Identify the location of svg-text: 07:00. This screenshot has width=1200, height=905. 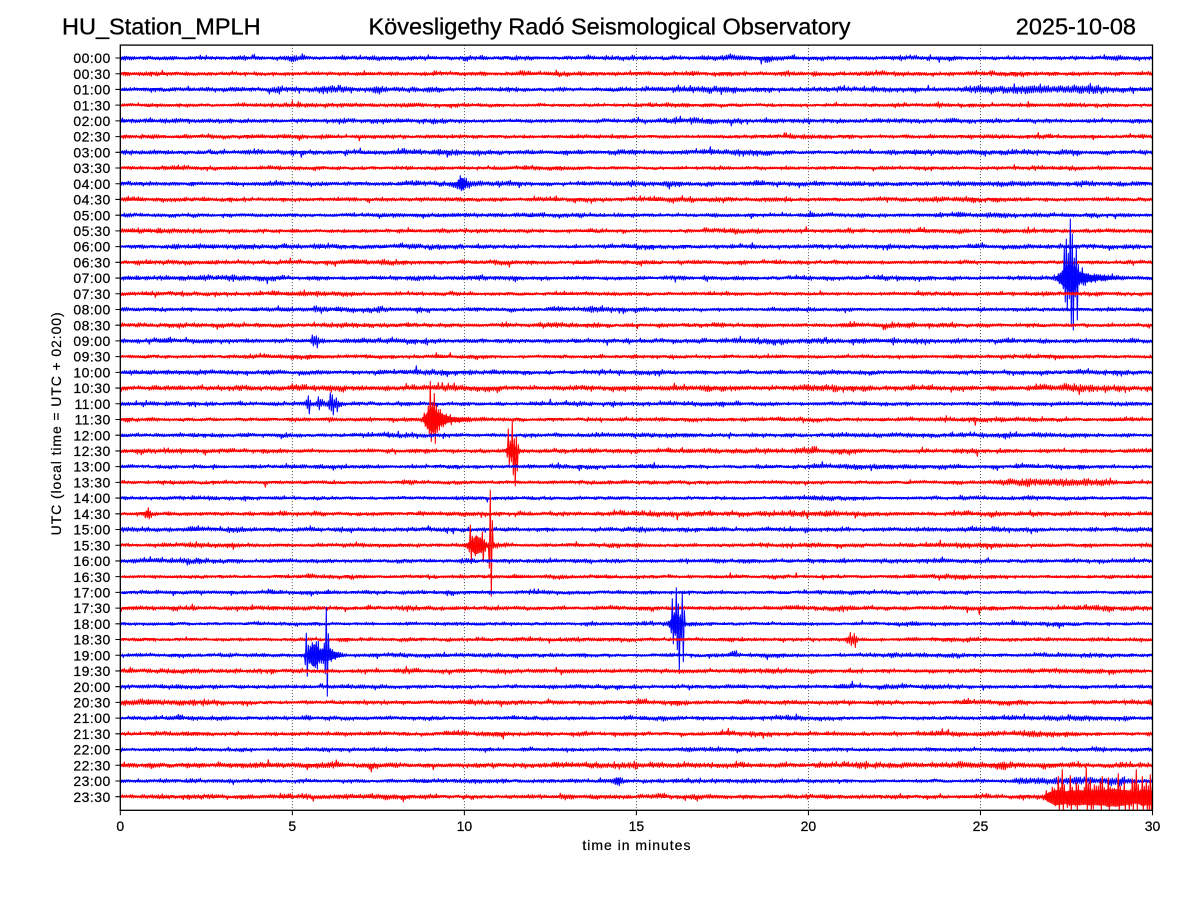
(91, 278).